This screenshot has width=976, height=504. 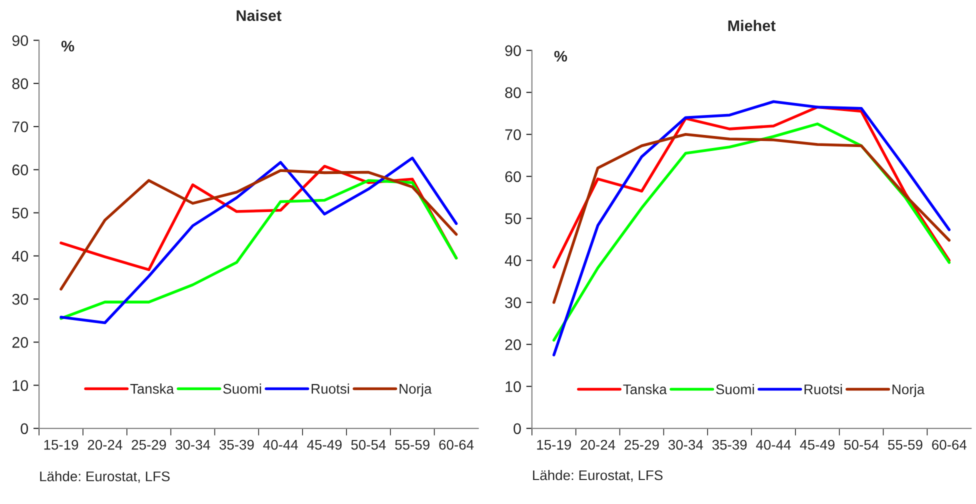 I want to click on chart-title: Miehet, so click(x=752, y=26).